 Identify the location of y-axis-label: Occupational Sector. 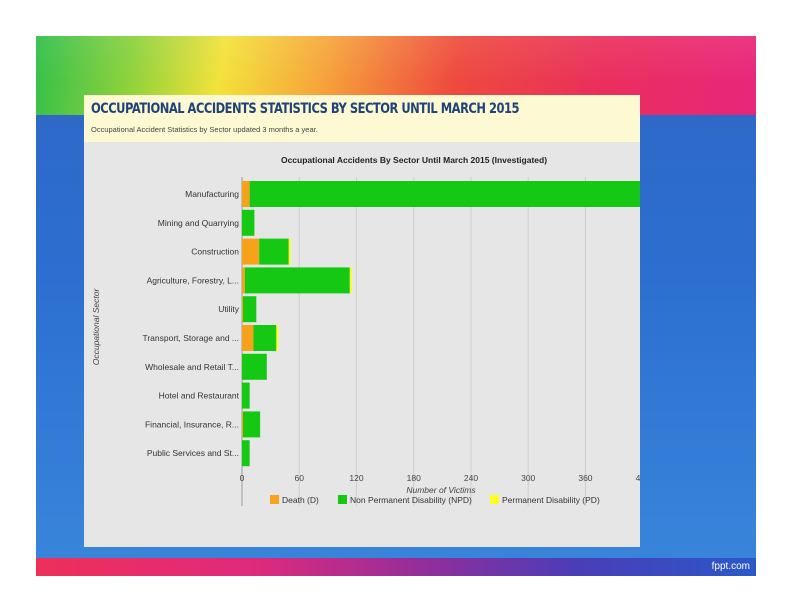
(96, 327).